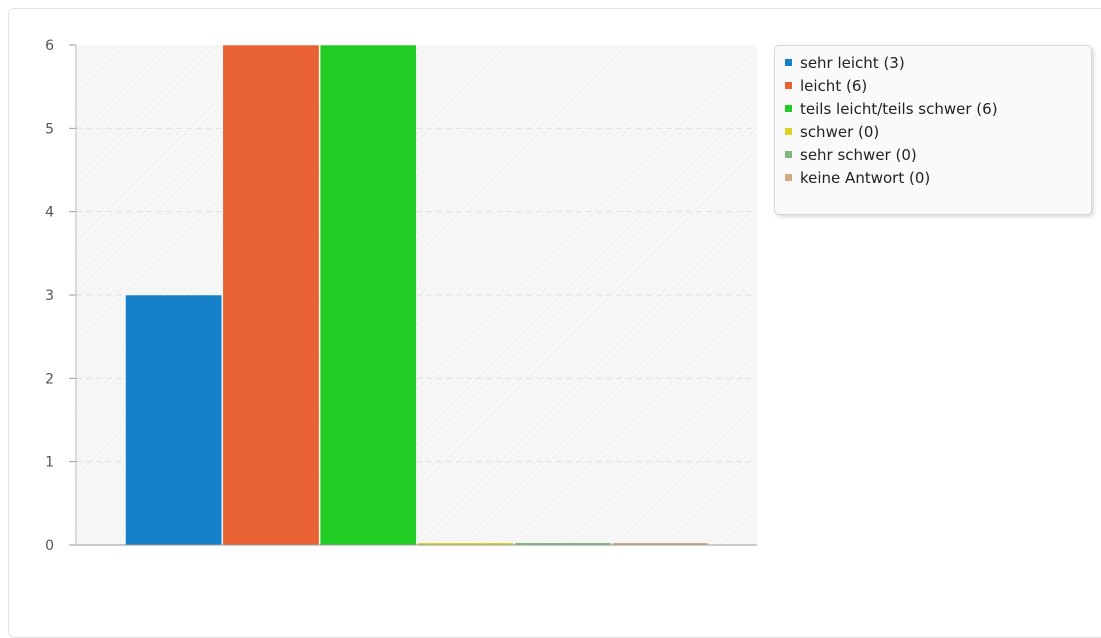 The height and width of the screenshot is (638, 1101). I want to click on legend-item: teils leicht/teils schwer (6), so click(938, 108).